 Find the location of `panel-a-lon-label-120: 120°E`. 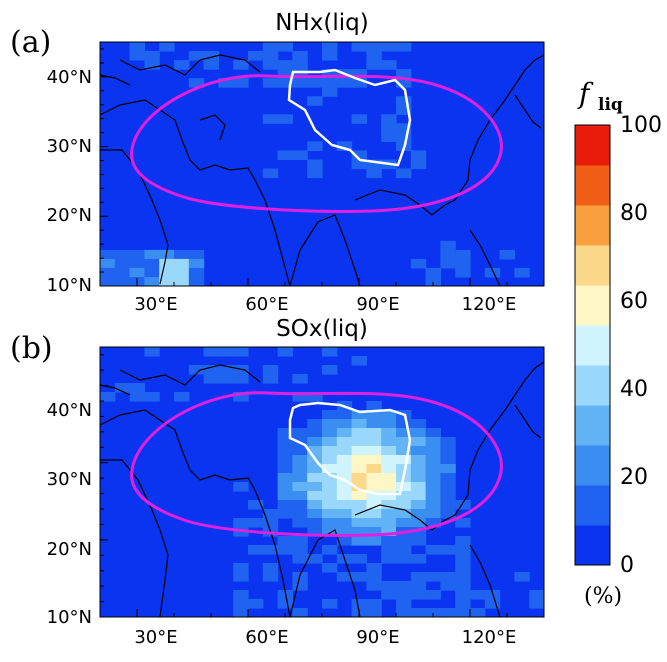

panel-a-lon-label-120: 120°E is located at coordinates (489, 304).